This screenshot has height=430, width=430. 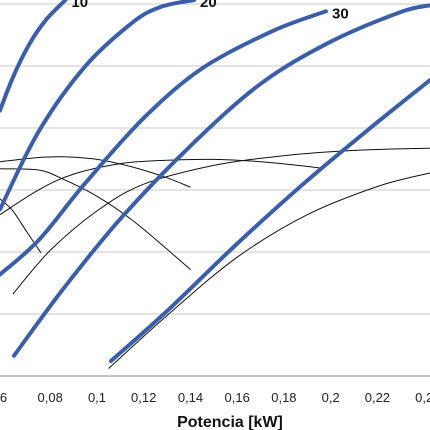 What do you see at coordinates (237, 397) in the screenshot?
I see `x-tick-label: 0,16` at bounding box center [237, 397].